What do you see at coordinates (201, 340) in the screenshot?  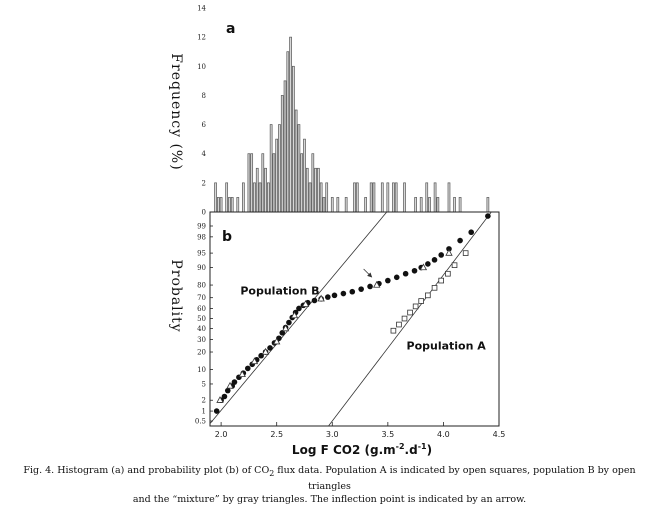 I see `probability-y-tick-label: 30` at bounding box center [201, 340].